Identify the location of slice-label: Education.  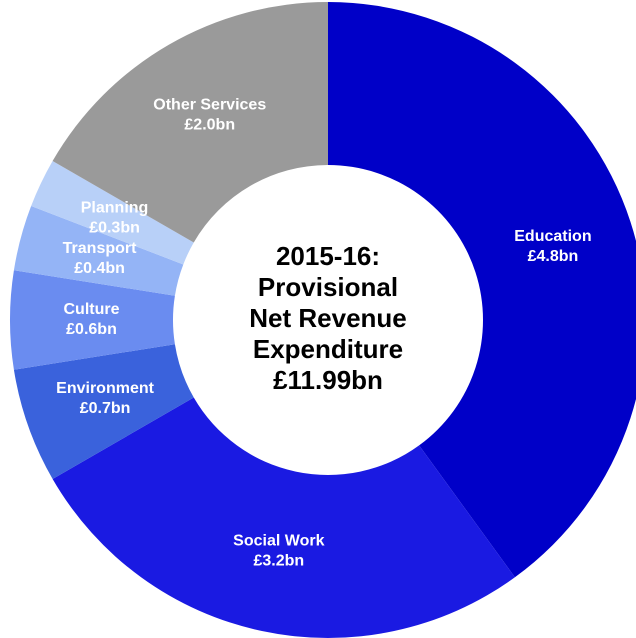
(552, 236).